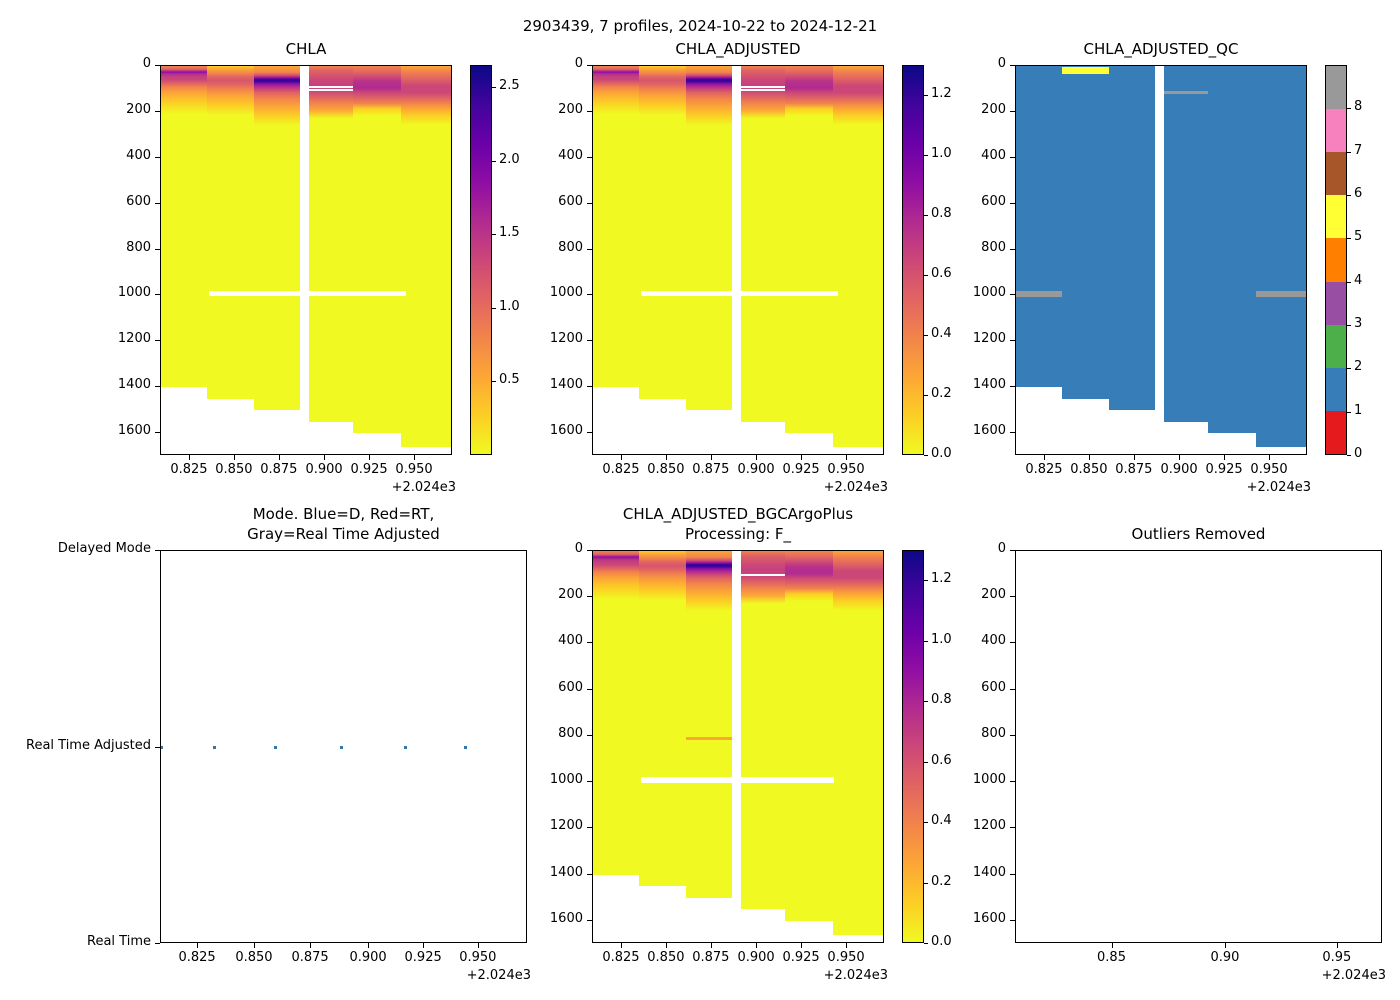 The height and width of the screenshot is (1000, 1400). I want to click on y-tick-label: 1000, so click(989, 780).